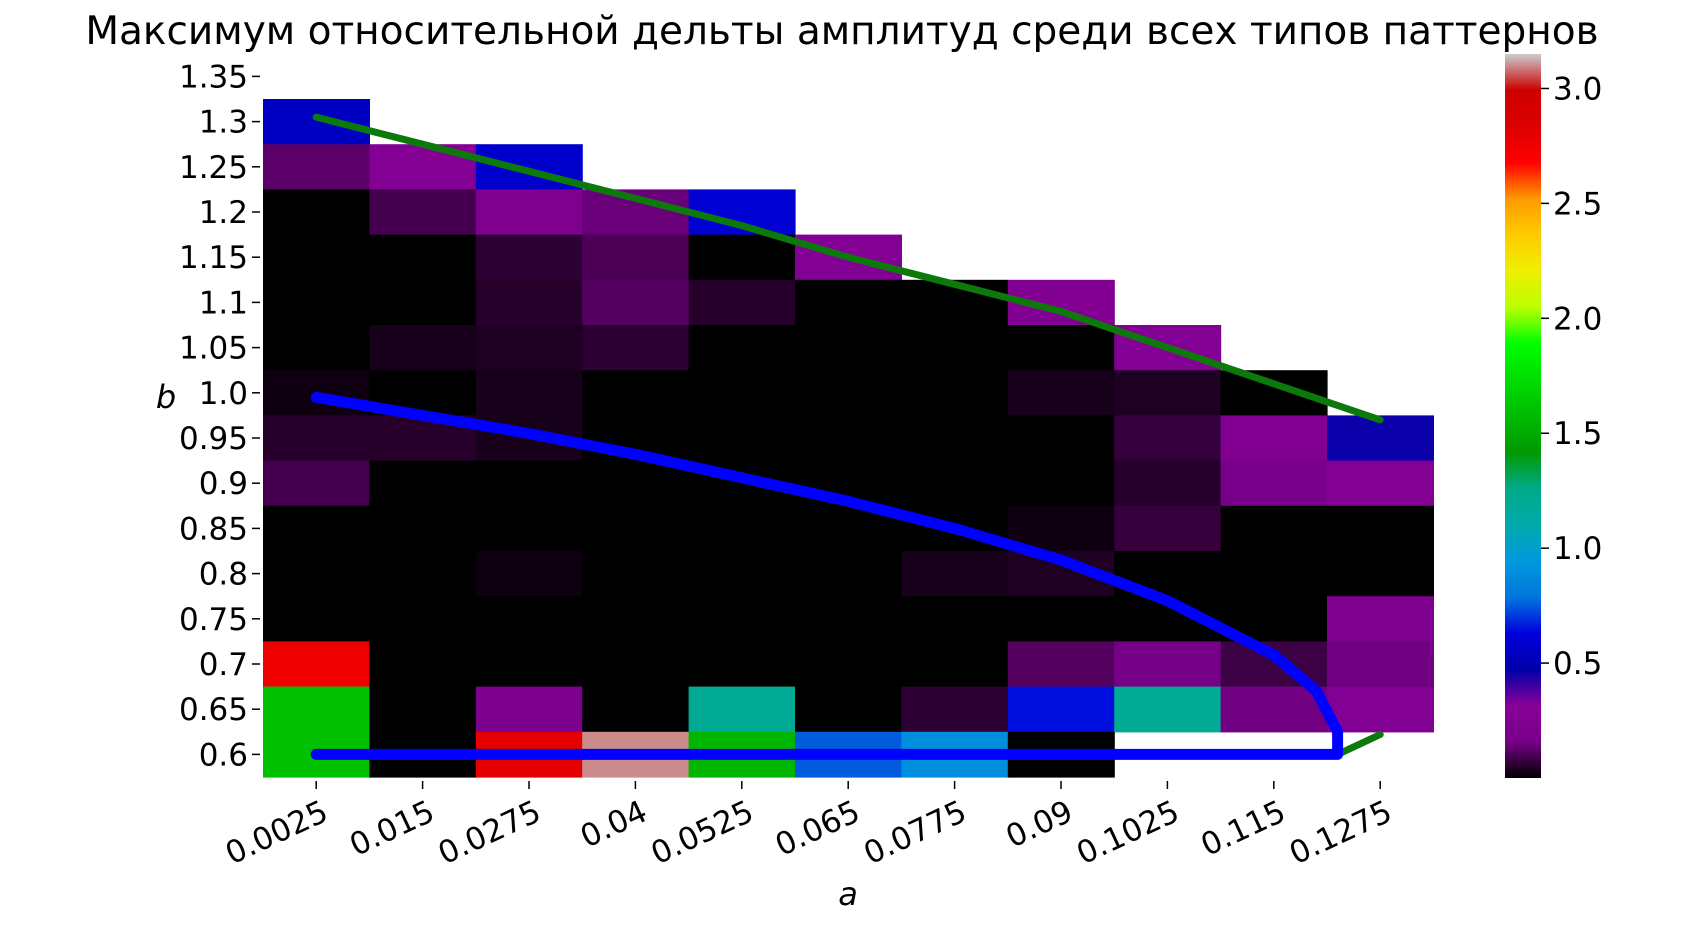  I want to click on x-tick-label: 0.0025, so click(277, 833).